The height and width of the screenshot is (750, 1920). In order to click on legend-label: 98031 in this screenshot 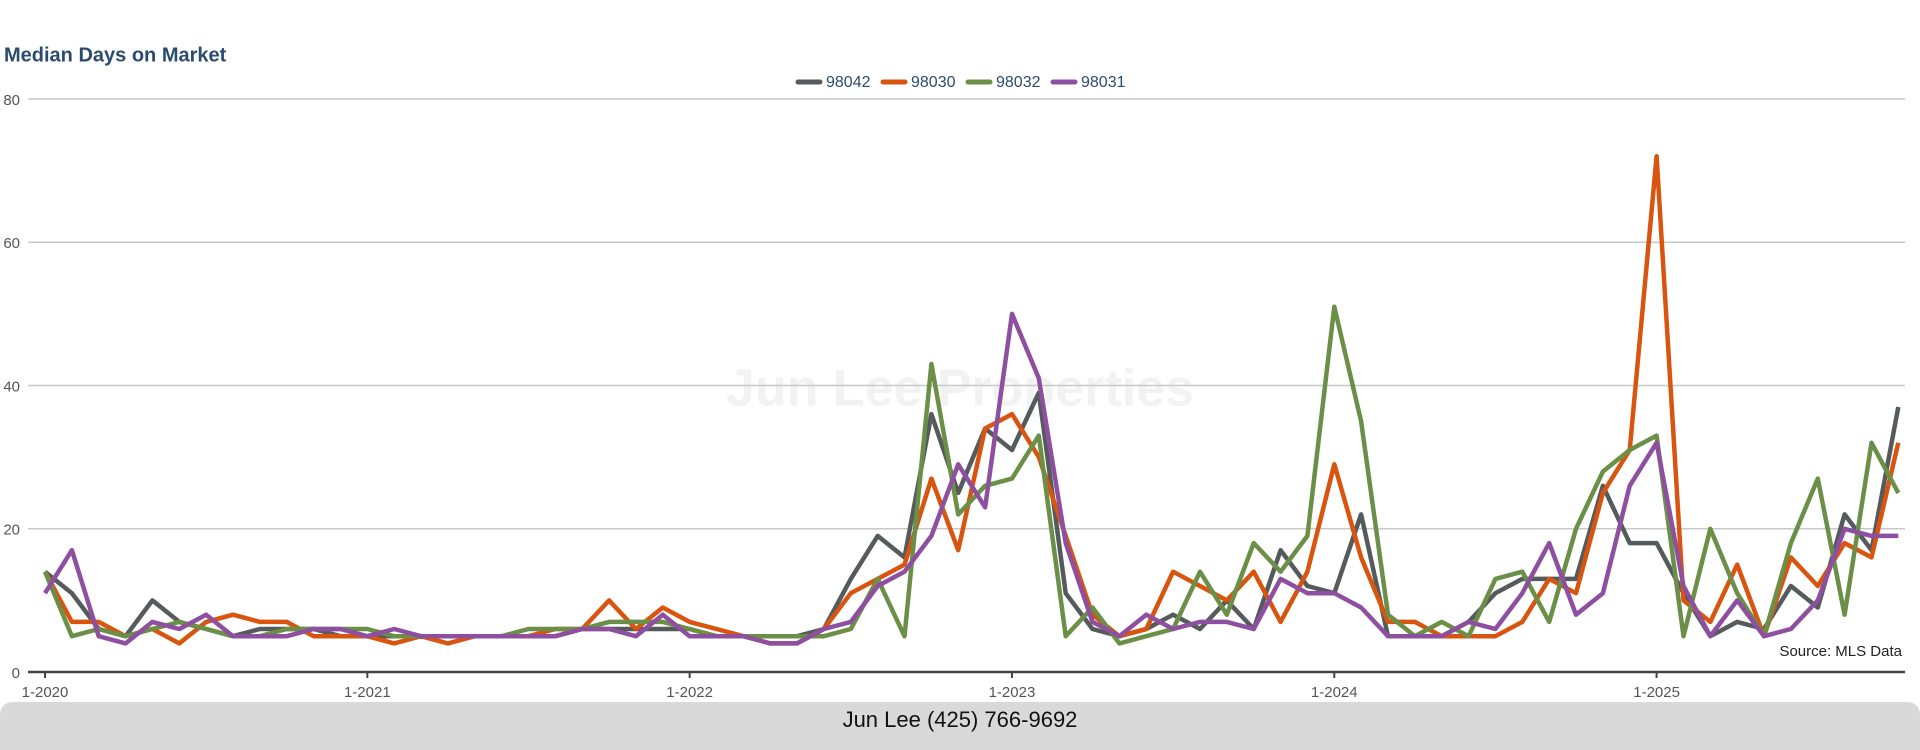, I will do `click(1103, 82)`.